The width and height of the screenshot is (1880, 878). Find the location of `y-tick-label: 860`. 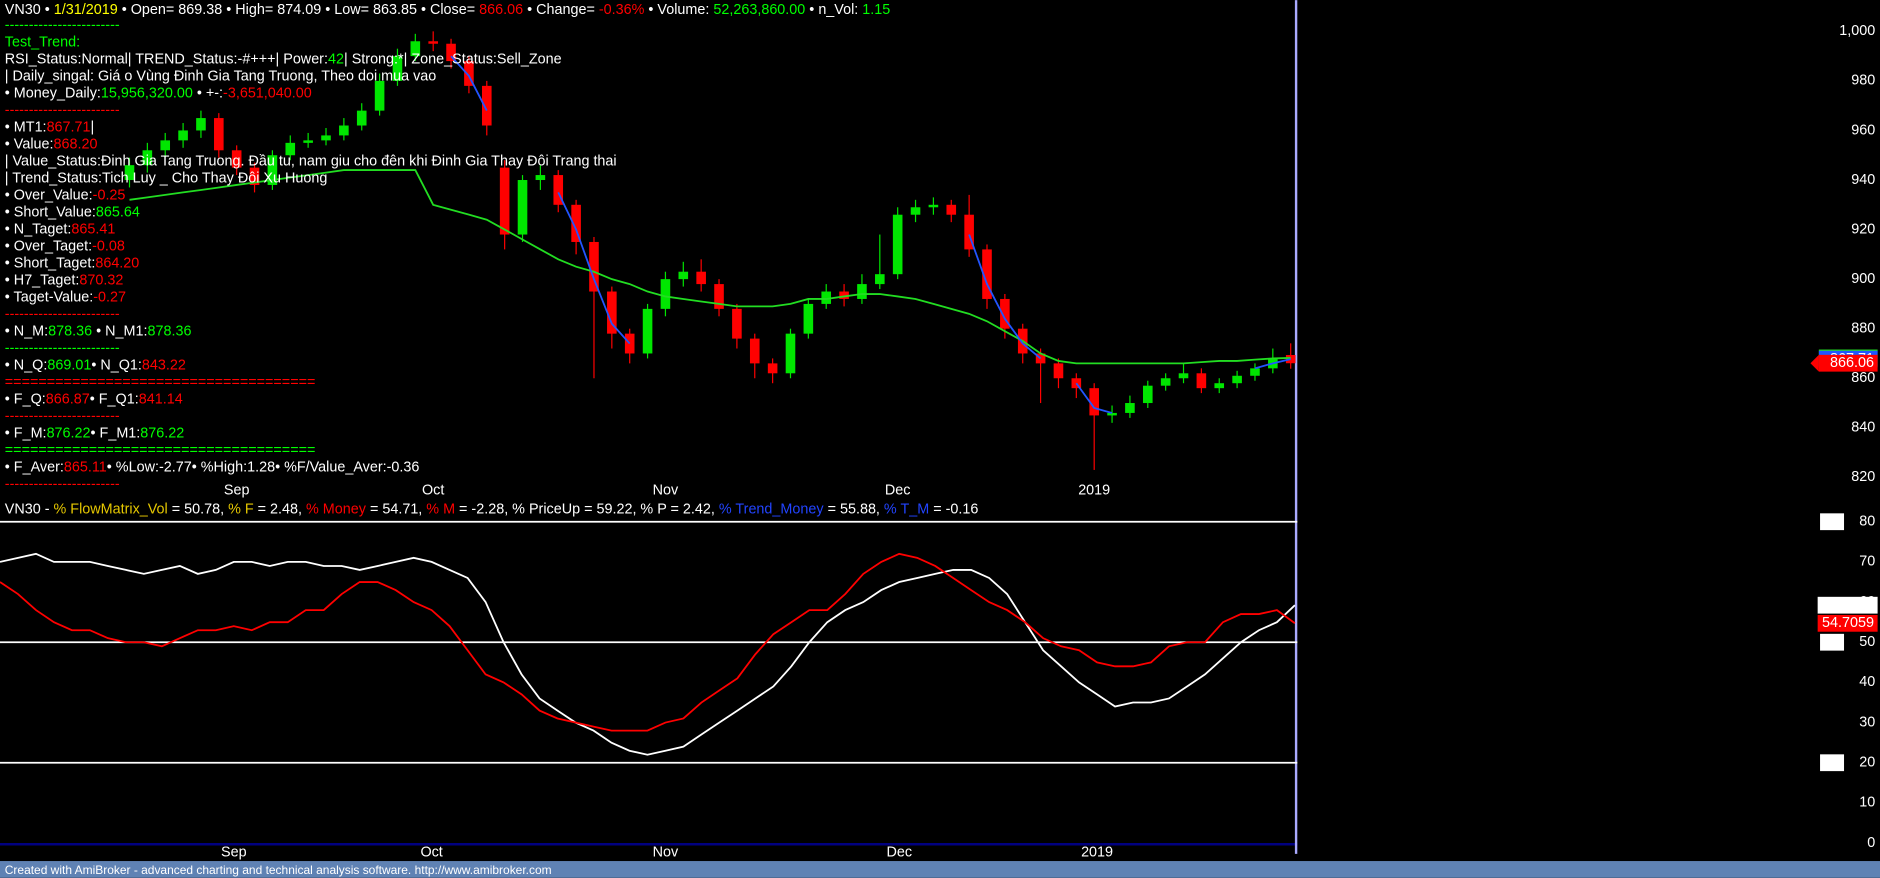

y-tick-label: 860 is located at coordinates (1863, 378).